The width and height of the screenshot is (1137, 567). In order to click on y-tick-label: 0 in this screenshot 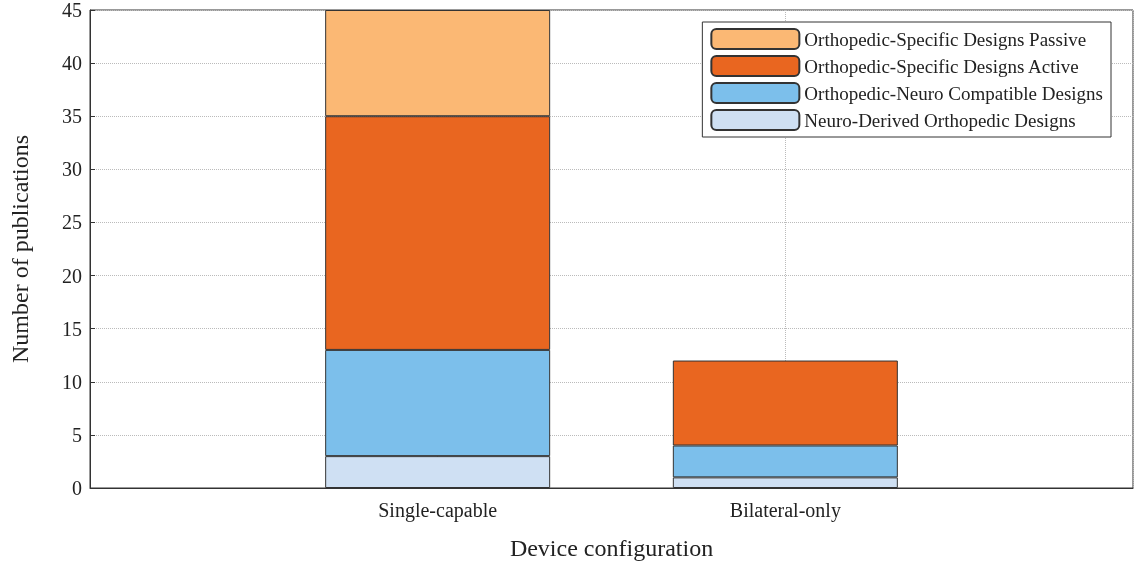, I will do `click(77, 488)`.